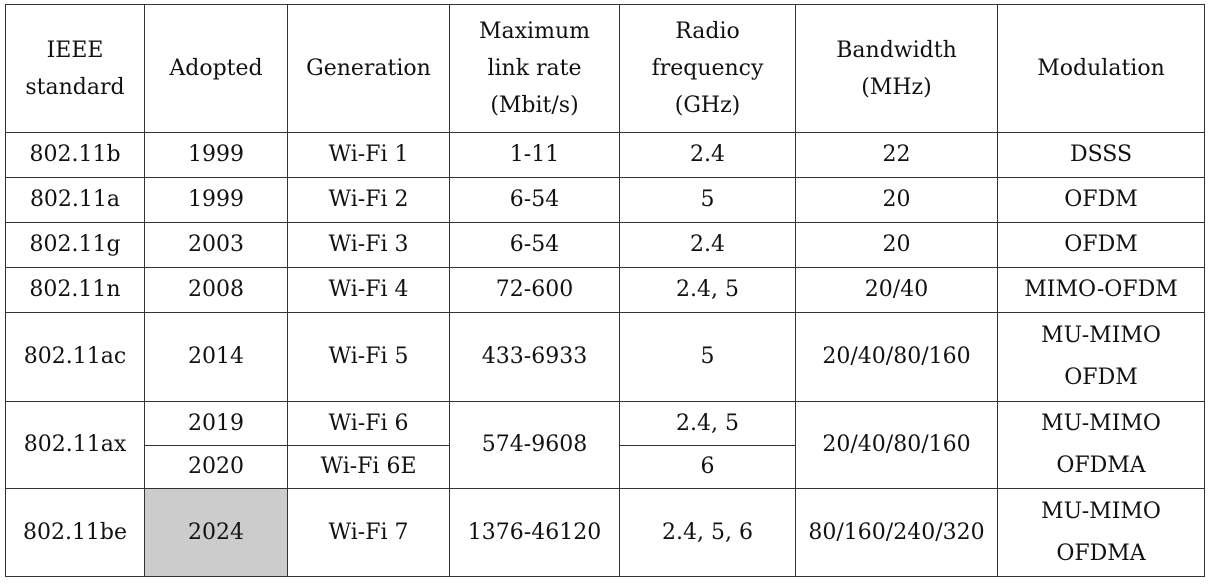 The width and height of the screenshot is (1214, 584). What do you see at coordinates (75, 155) in the screenshot?
I see `cell-standard: 802.11b` at bounding box center [75, 155].